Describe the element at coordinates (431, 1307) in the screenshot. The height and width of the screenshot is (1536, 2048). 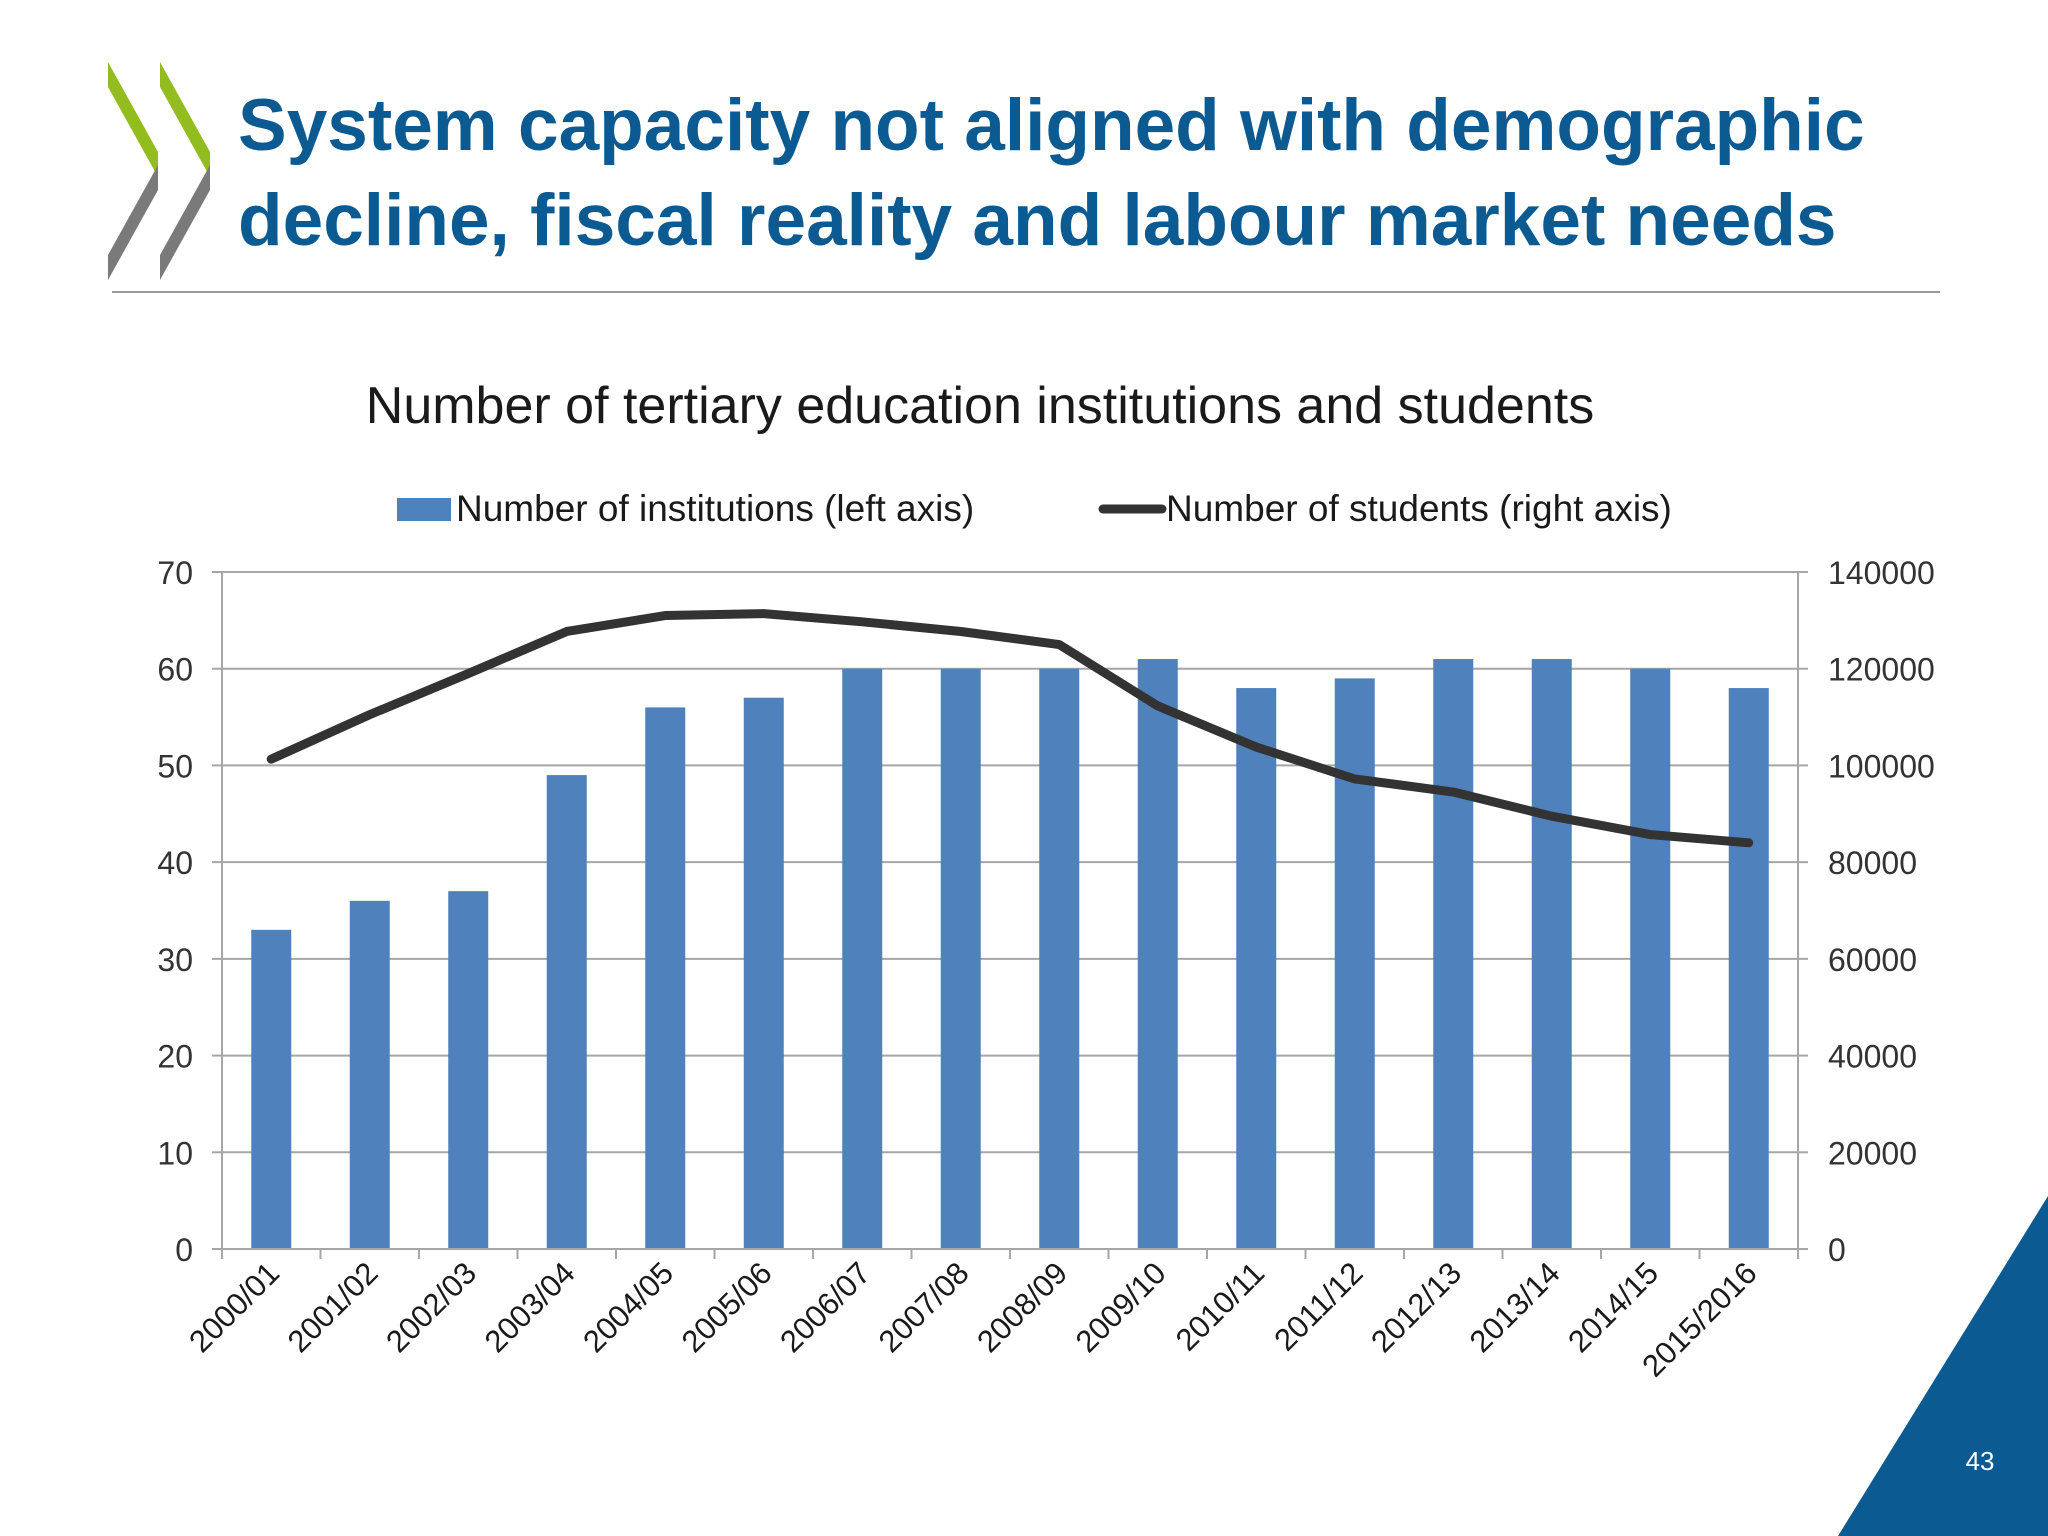
I see `x-tick-label: 2002/03` at that location.